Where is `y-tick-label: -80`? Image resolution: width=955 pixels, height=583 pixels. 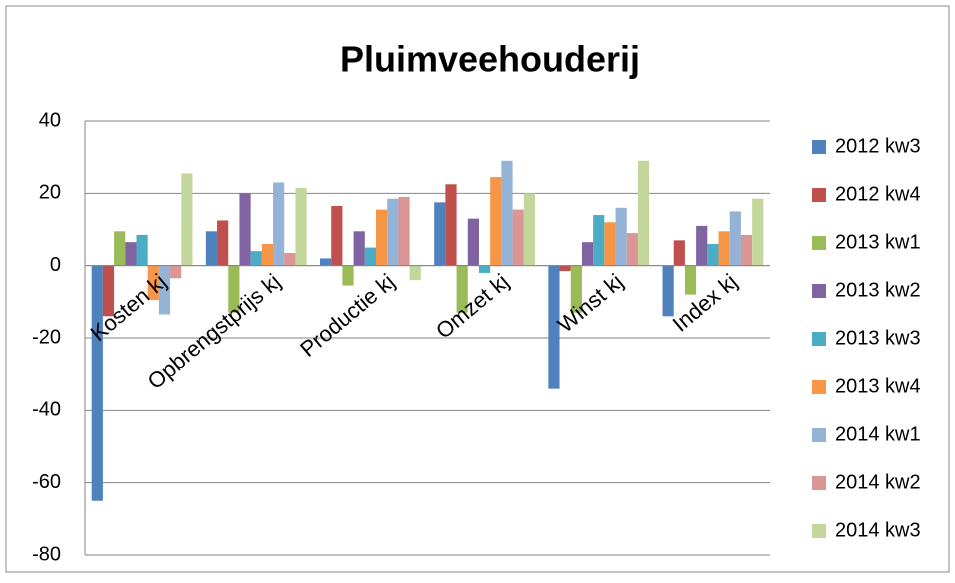 y-tick-label: -80 is located at coordinates (46, 554).